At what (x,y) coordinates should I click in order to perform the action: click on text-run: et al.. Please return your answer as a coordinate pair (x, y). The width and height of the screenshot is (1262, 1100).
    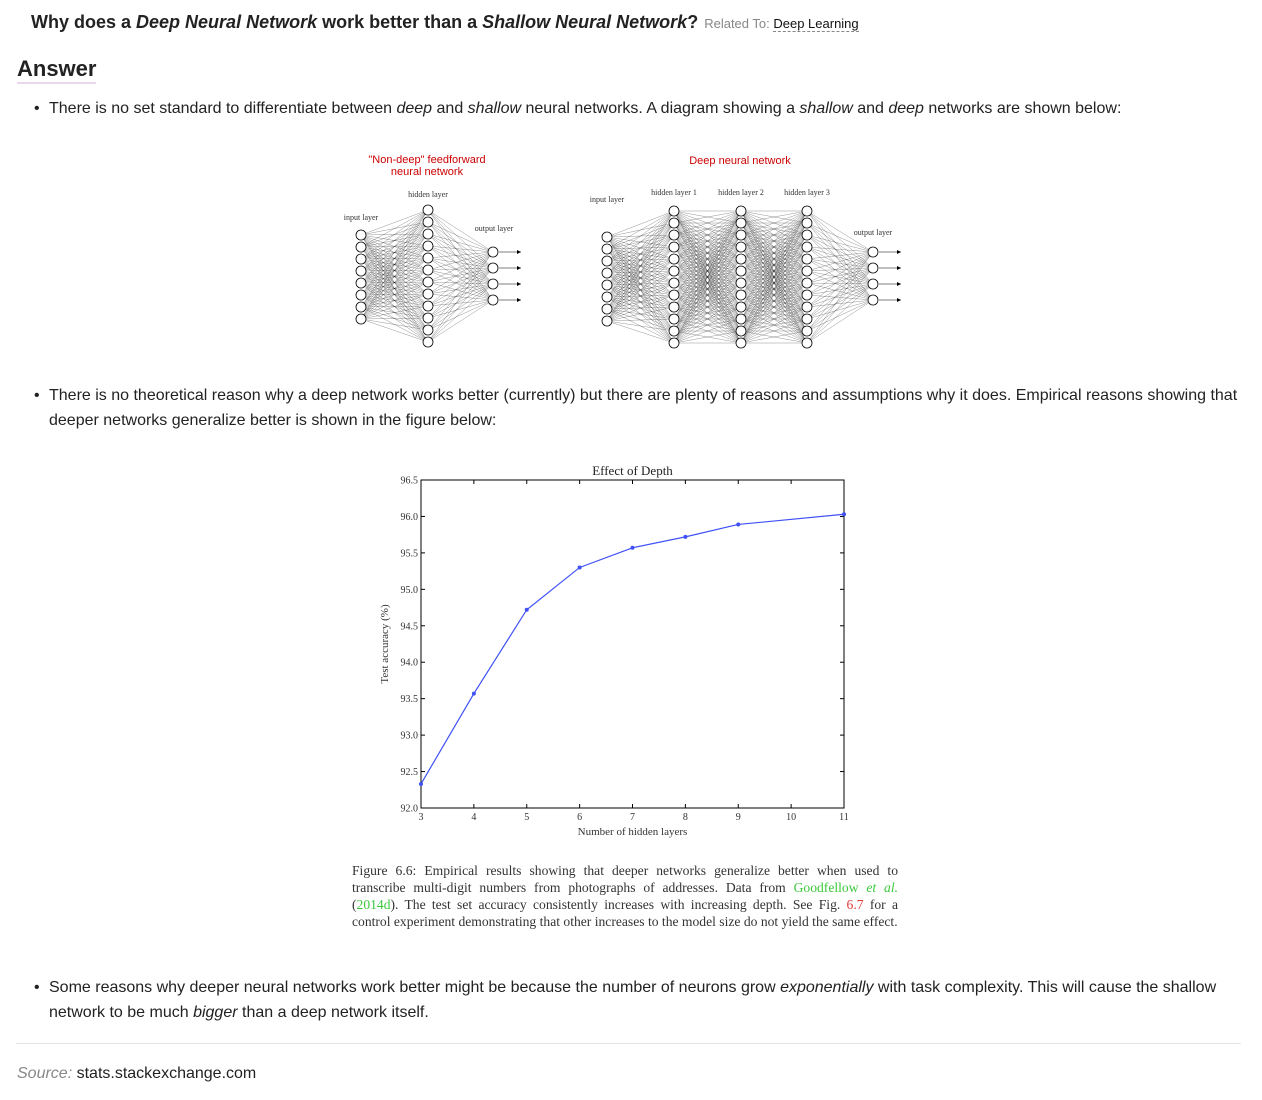
    Looking at the image, I should click on (882, 887).